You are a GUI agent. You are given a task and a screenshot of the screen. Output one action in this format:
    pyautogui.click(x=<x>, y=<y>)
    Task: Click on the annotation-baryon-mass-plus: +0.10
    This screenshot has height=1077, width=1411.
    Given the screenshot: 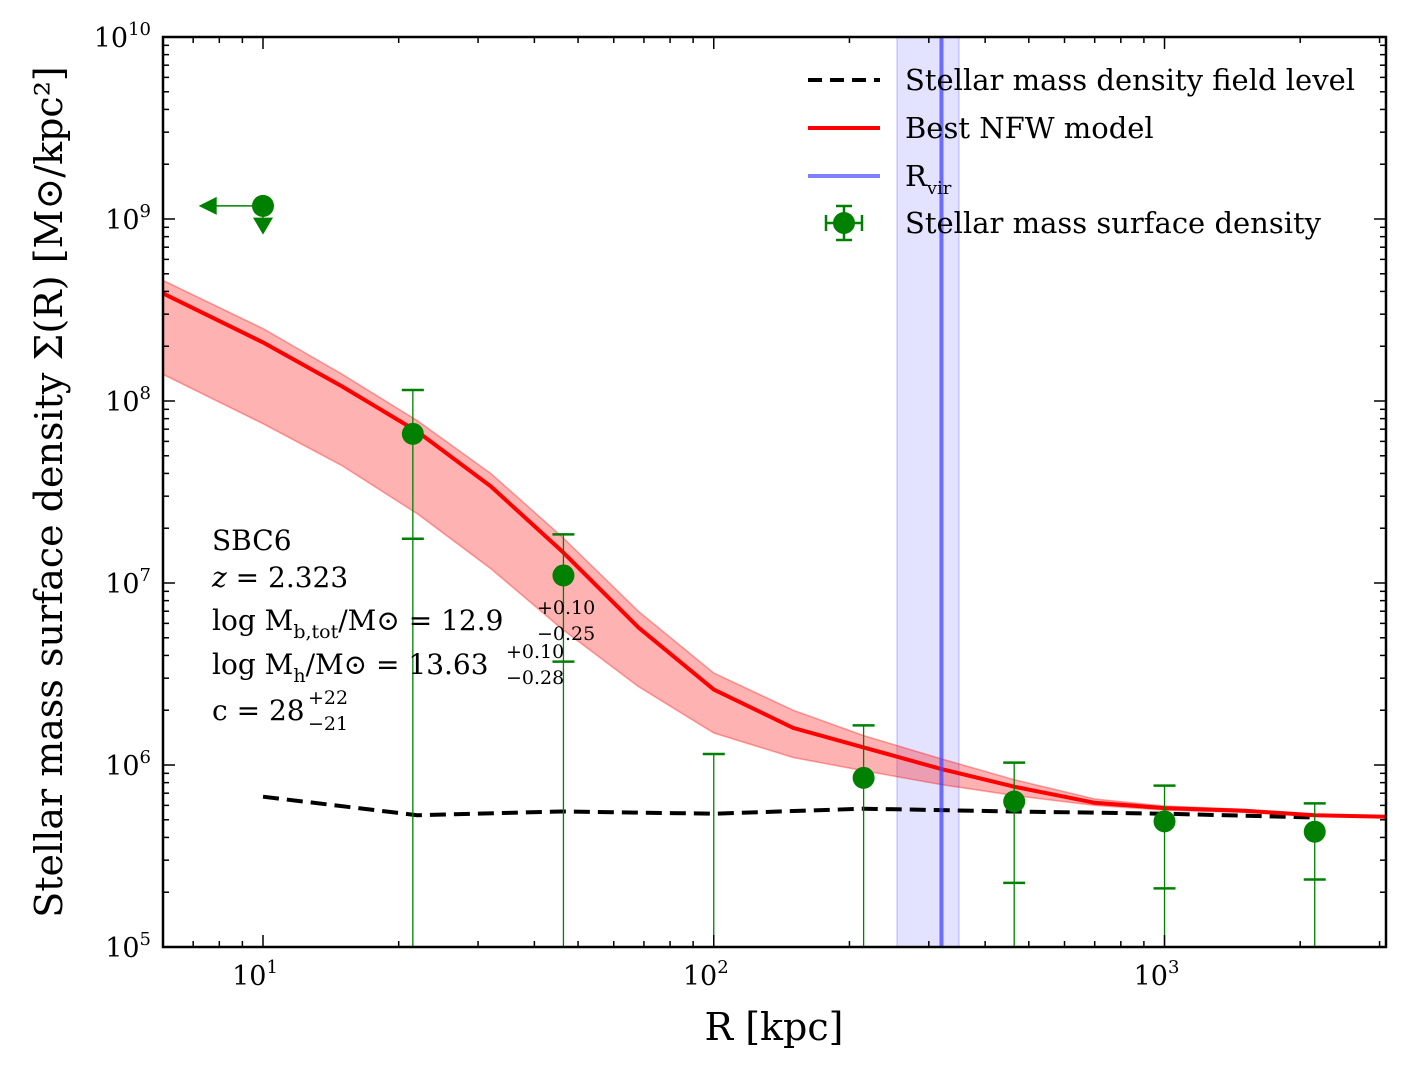 What is the action you would take?
    pyautogui.click(x=566, y=608)
    